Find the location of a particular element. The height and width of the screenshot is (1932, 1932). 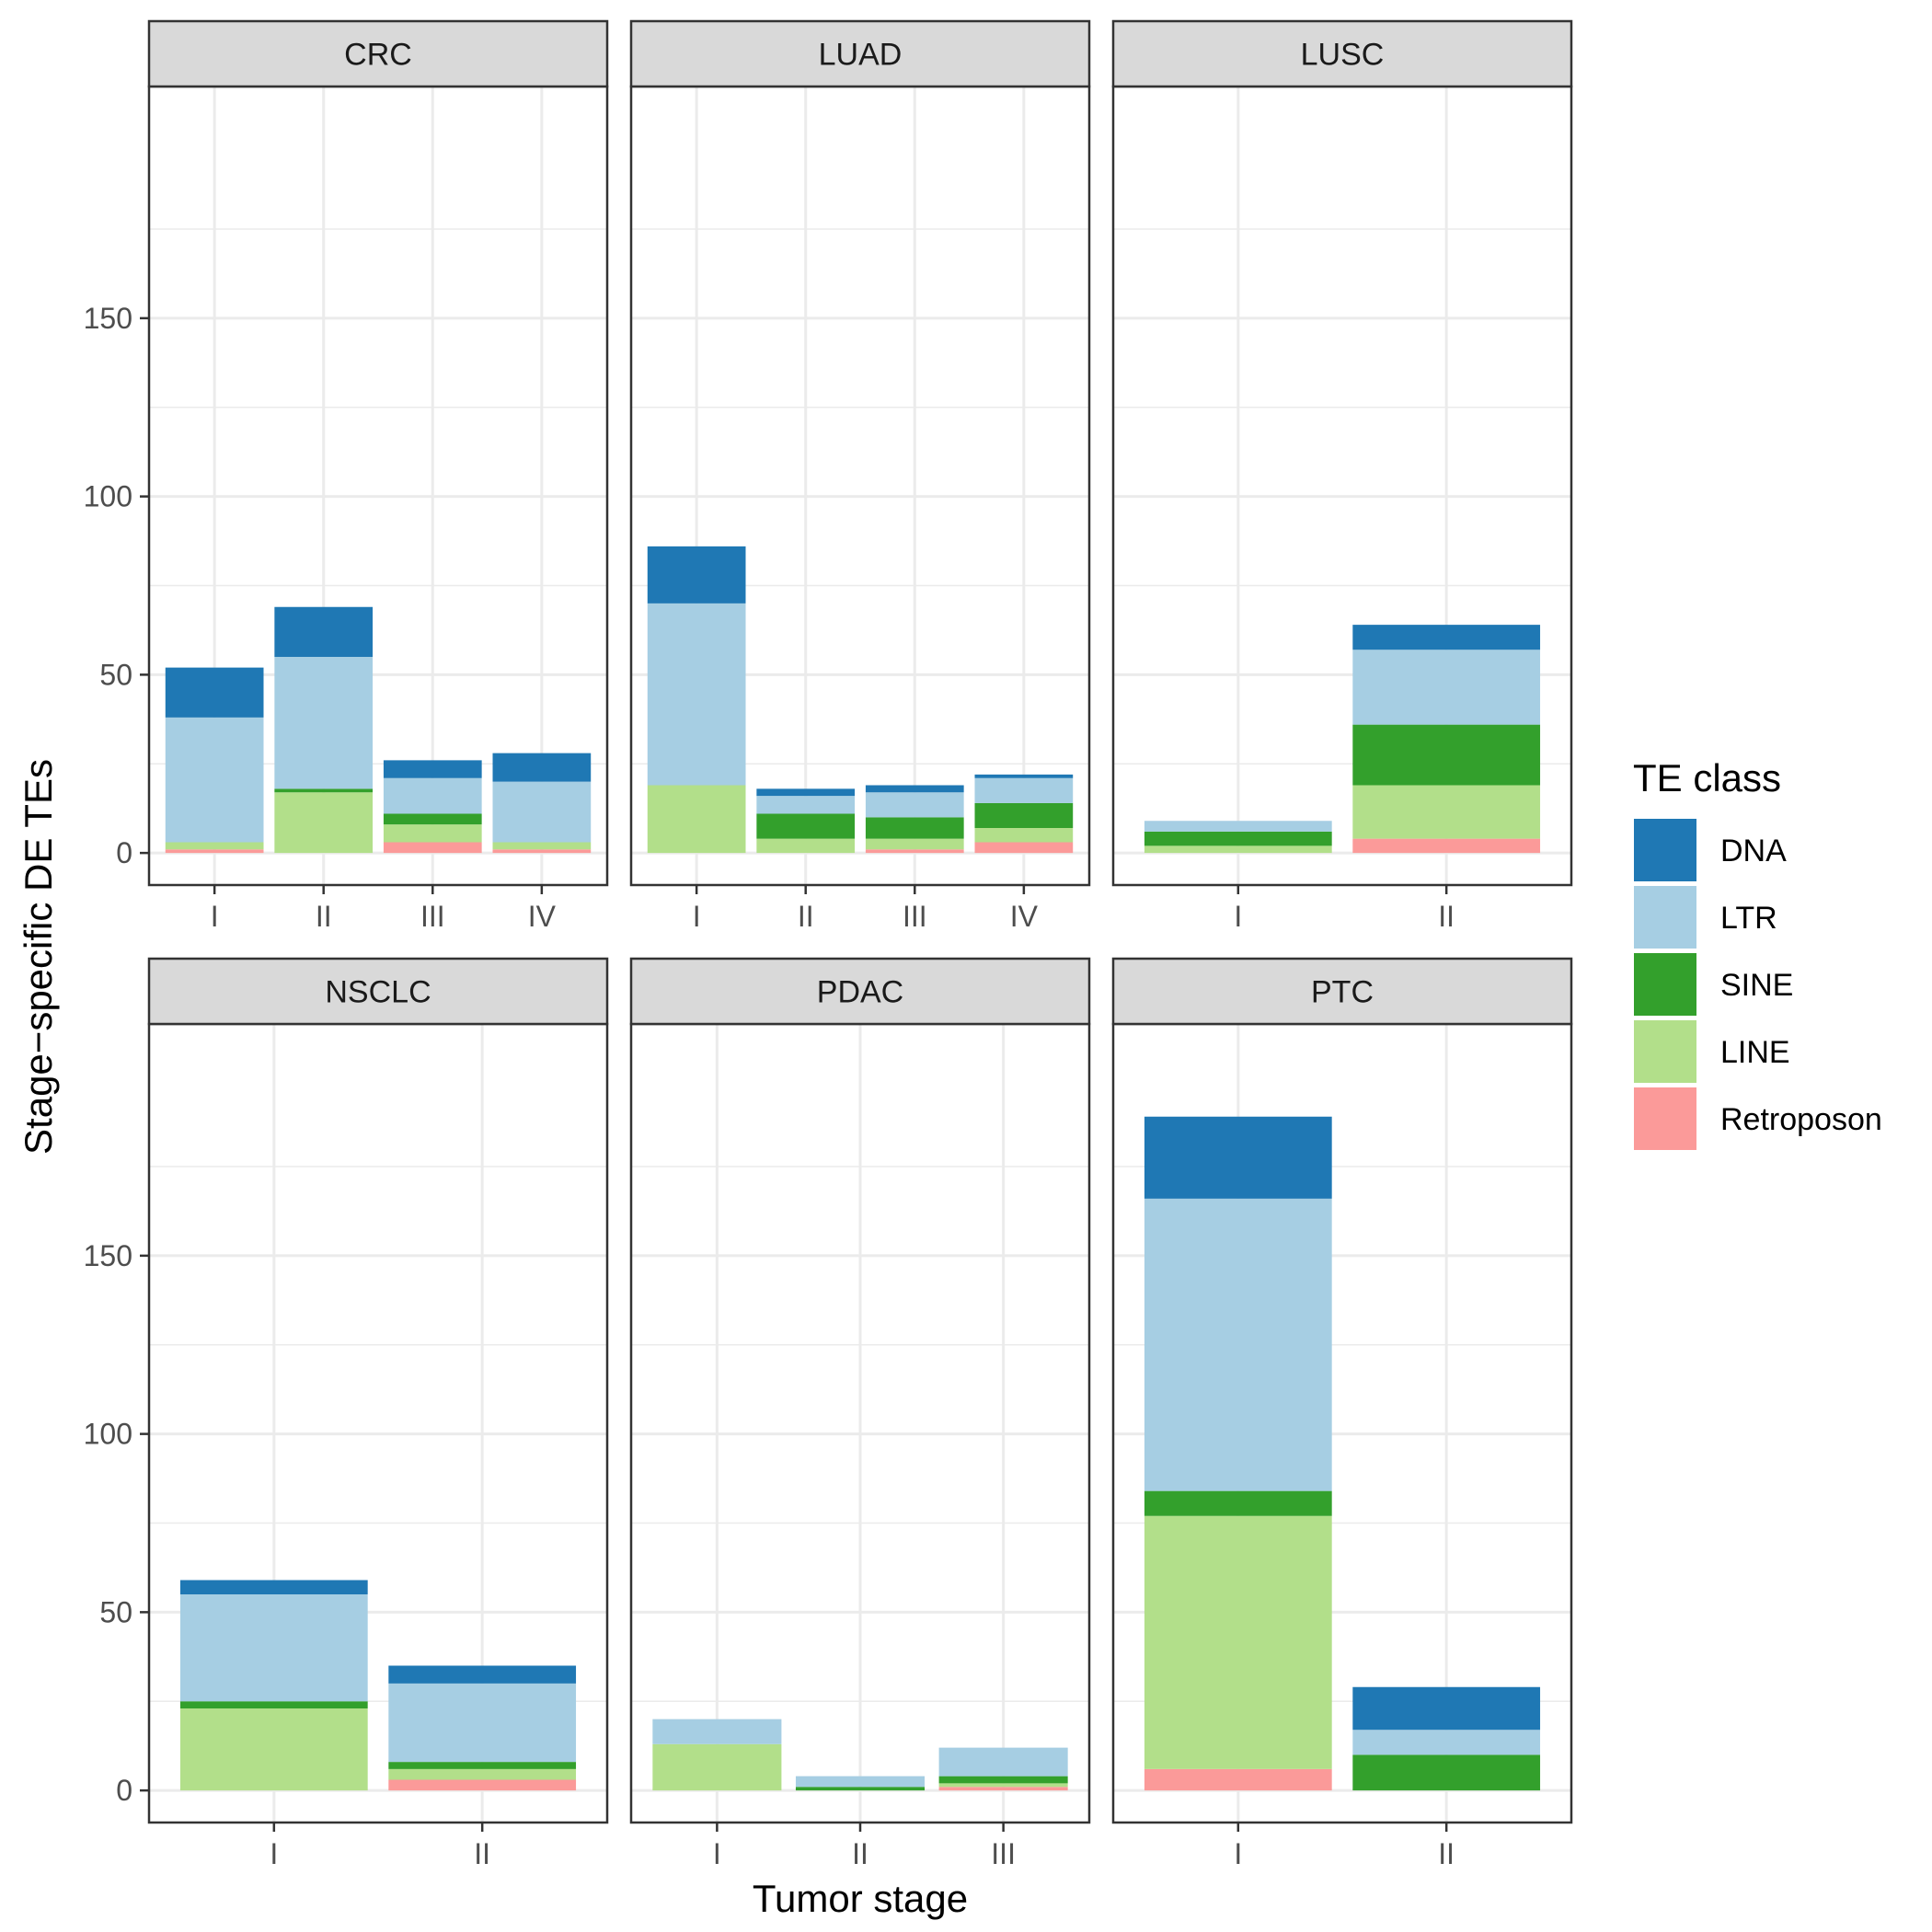

bar-segment-luad-ii-dna is located at coordinates (806, 792).